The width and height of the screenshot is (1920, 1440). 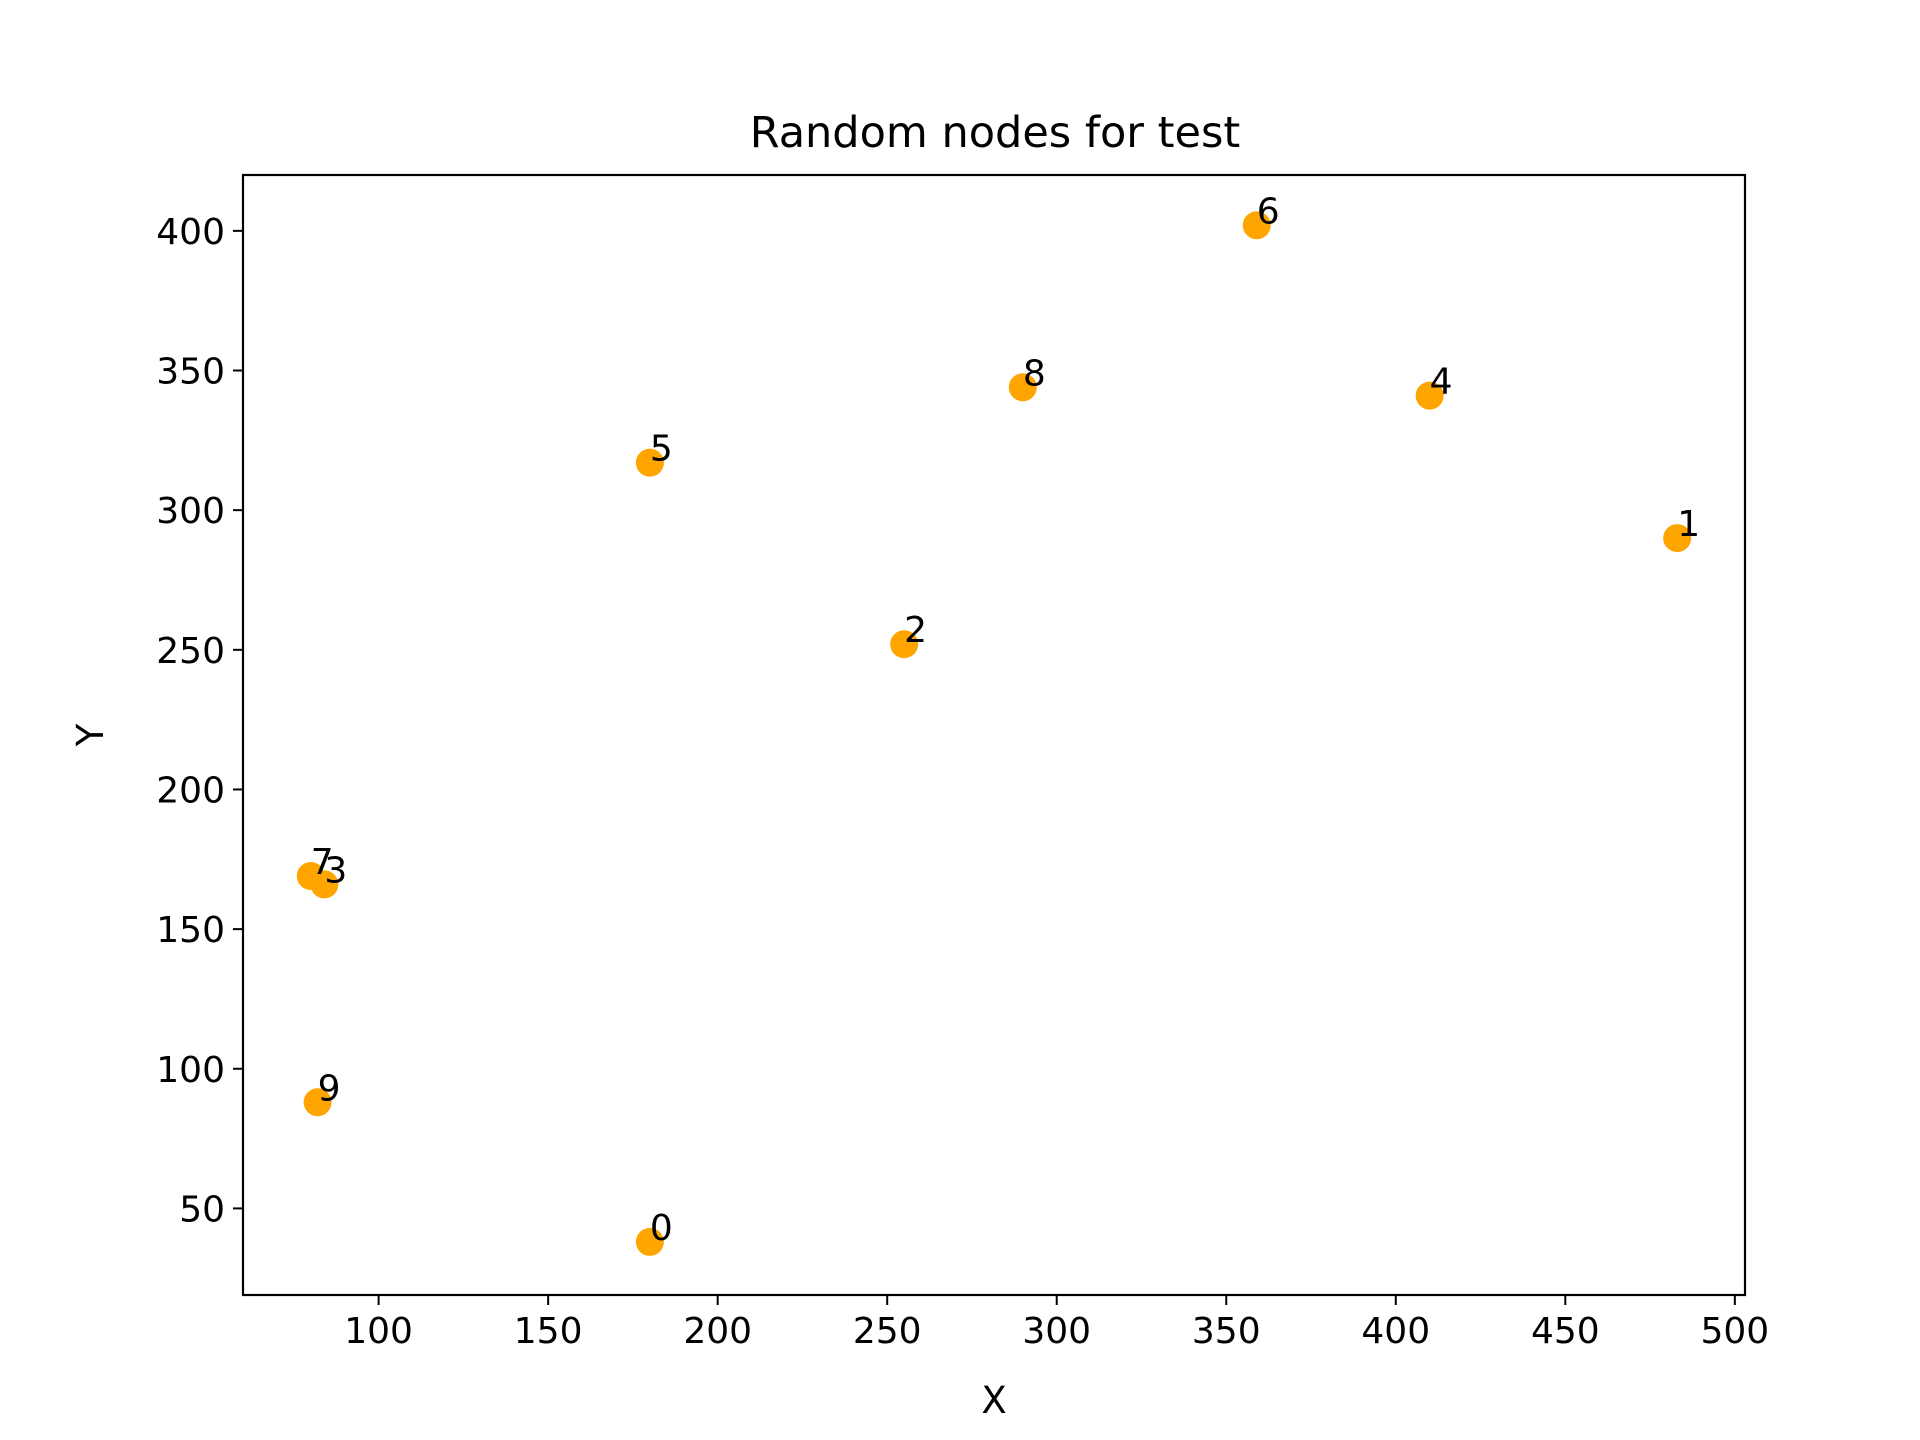 I want to click on y-tick-label: 50, so click(x=202, y=1209).